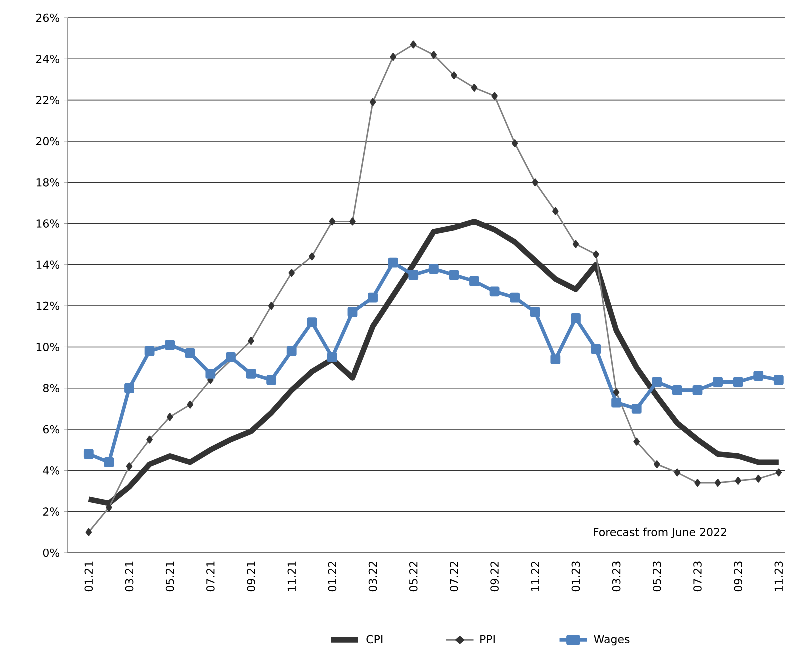  Describe the element at coordinates (373, 577) in the screenshot. I see `x-tick-label: 03.22` at that location.